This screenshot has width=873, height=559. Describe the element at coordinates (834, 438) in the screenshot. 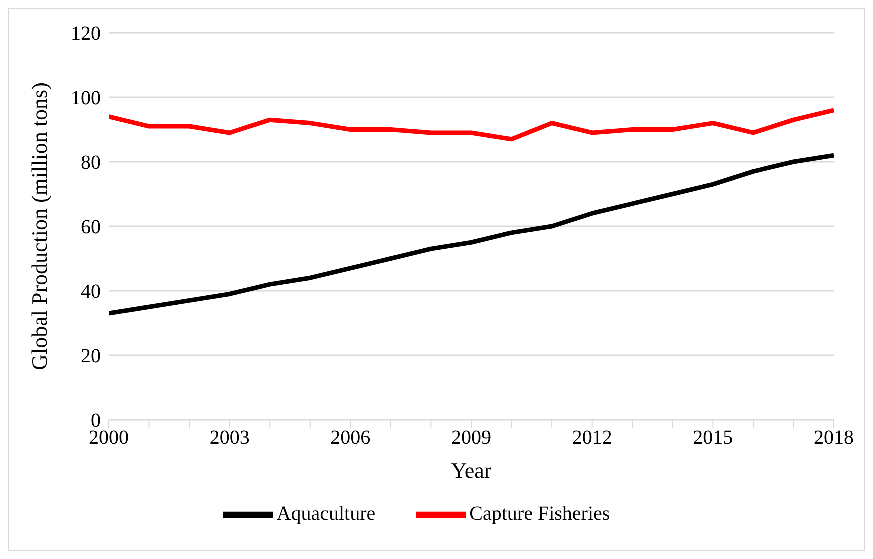

I see `x-tick-label: 2018` at that location.